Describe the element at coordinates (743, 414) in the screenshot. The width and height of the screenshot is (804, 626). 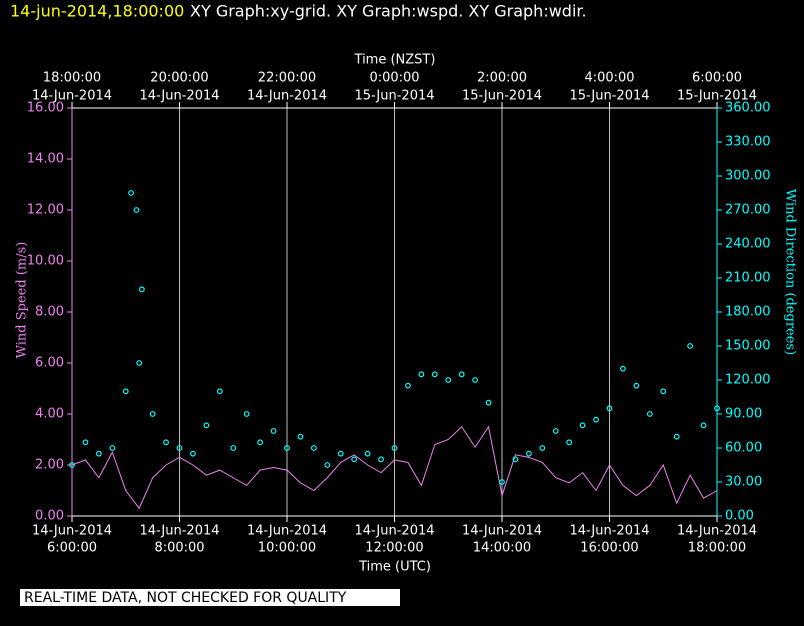
I see `y2-tick-label: 90.00` at that location.